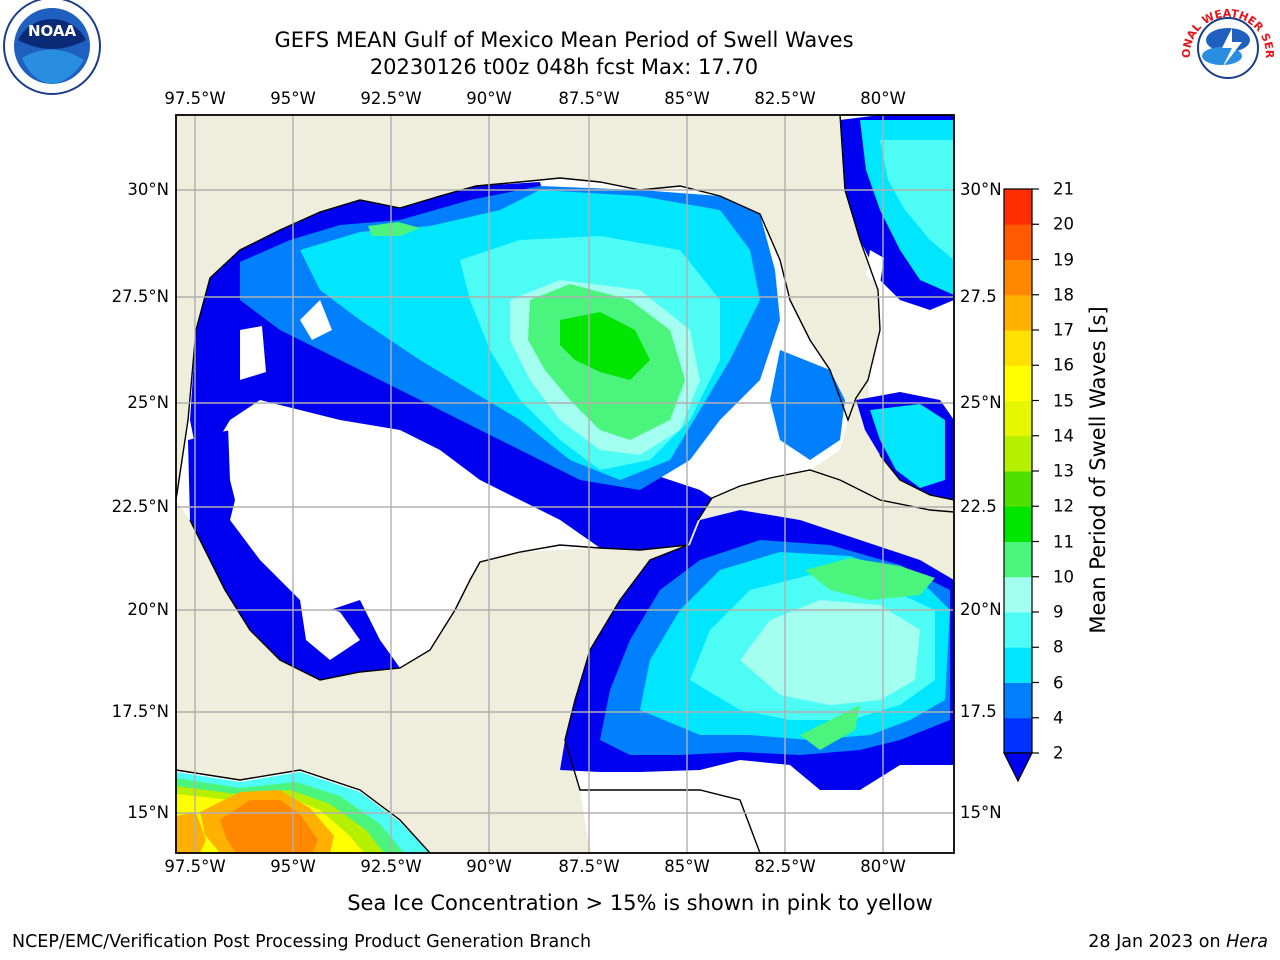 The image size is (1280, 960). What do you see at coordinates (1063, 259) in the screenshot?
I see `colorbar-tick-label: 19` at bounding box center [1063, 259].